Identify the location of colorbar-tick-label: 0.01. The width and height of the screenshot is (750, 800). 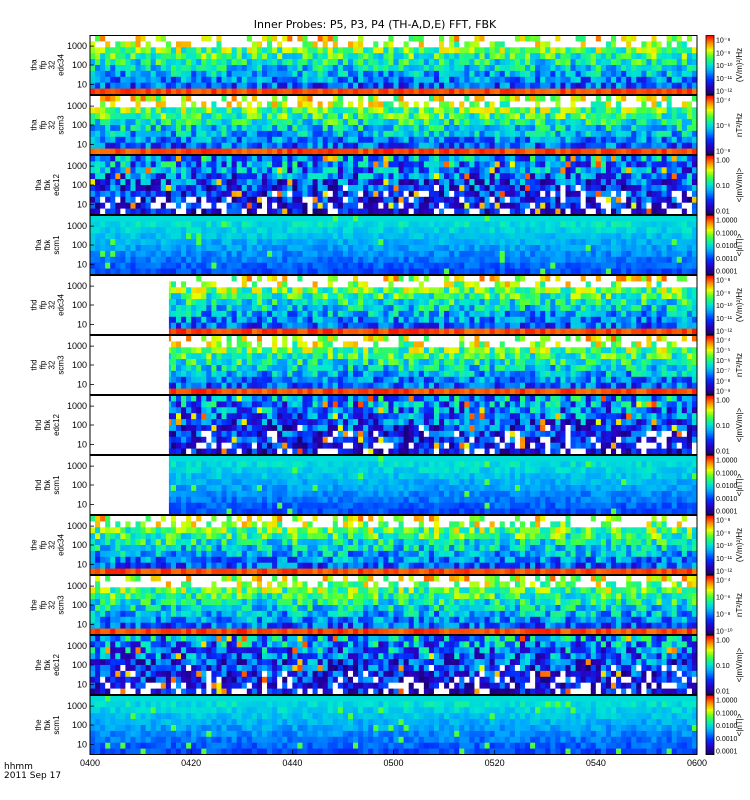
(723, 212).